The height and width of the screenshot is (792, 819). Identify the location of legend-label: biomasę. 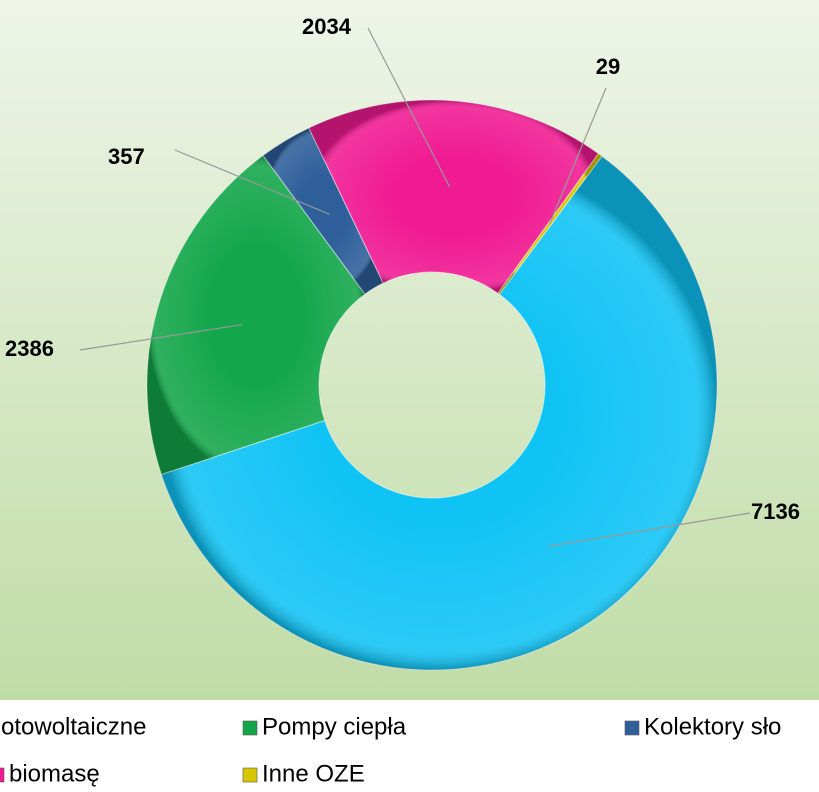
(54, 773).